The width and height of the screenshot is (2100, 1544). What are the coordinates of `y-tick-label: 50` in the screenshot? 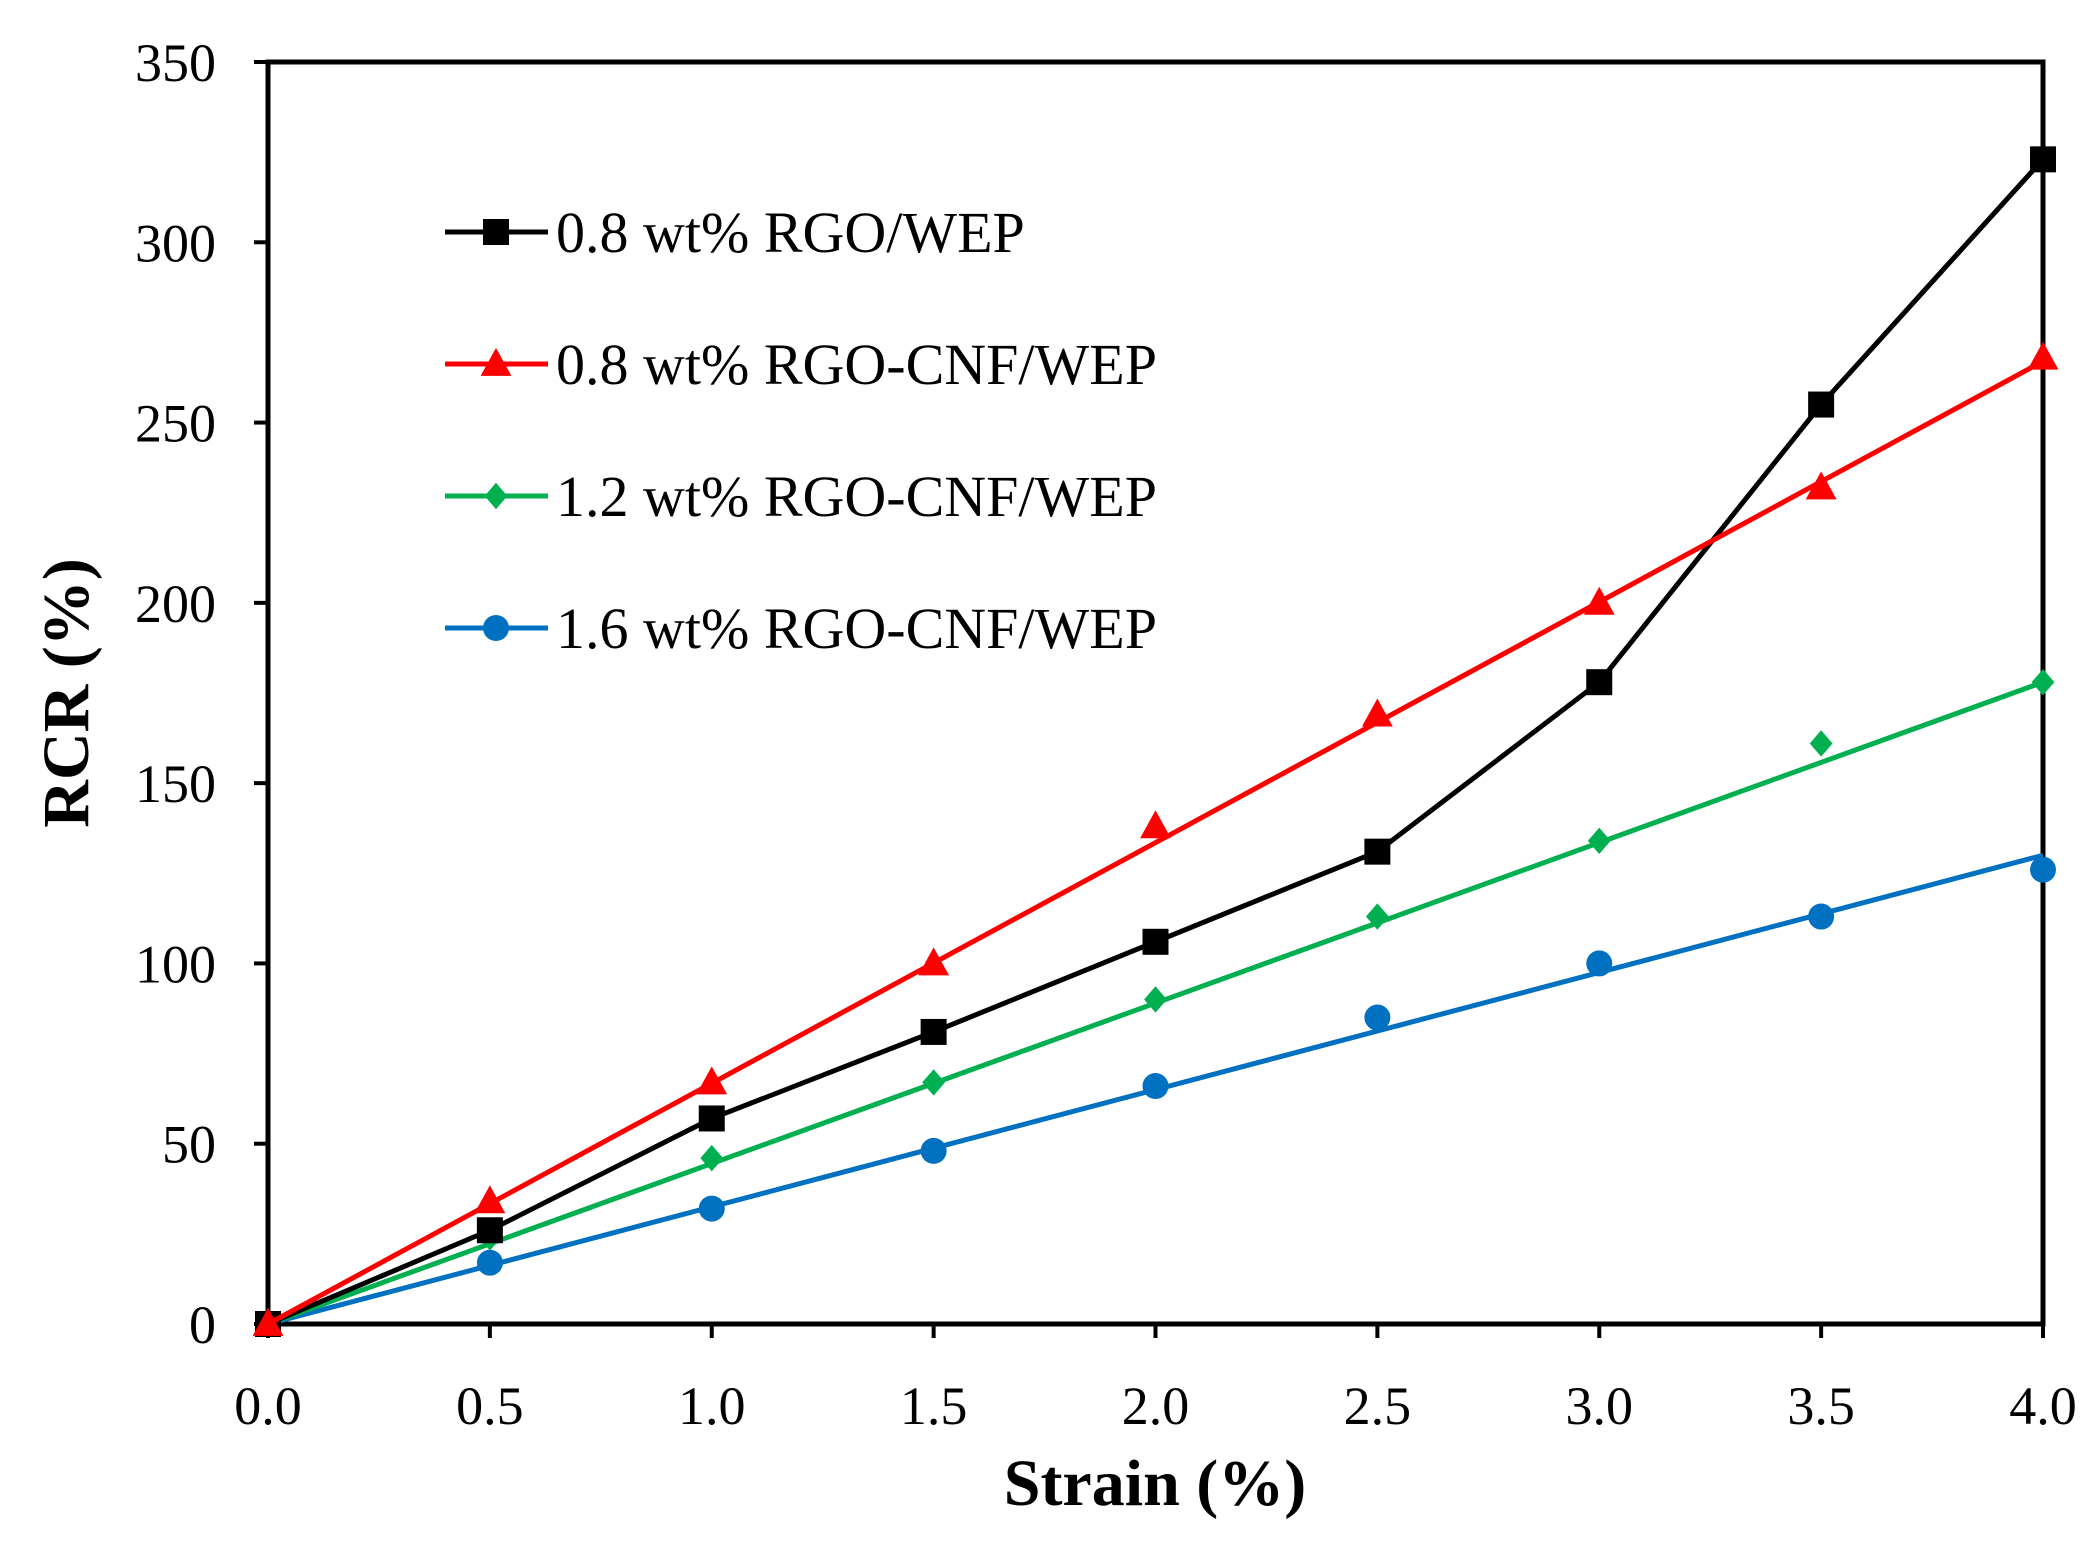 It's located at (189, 1145).